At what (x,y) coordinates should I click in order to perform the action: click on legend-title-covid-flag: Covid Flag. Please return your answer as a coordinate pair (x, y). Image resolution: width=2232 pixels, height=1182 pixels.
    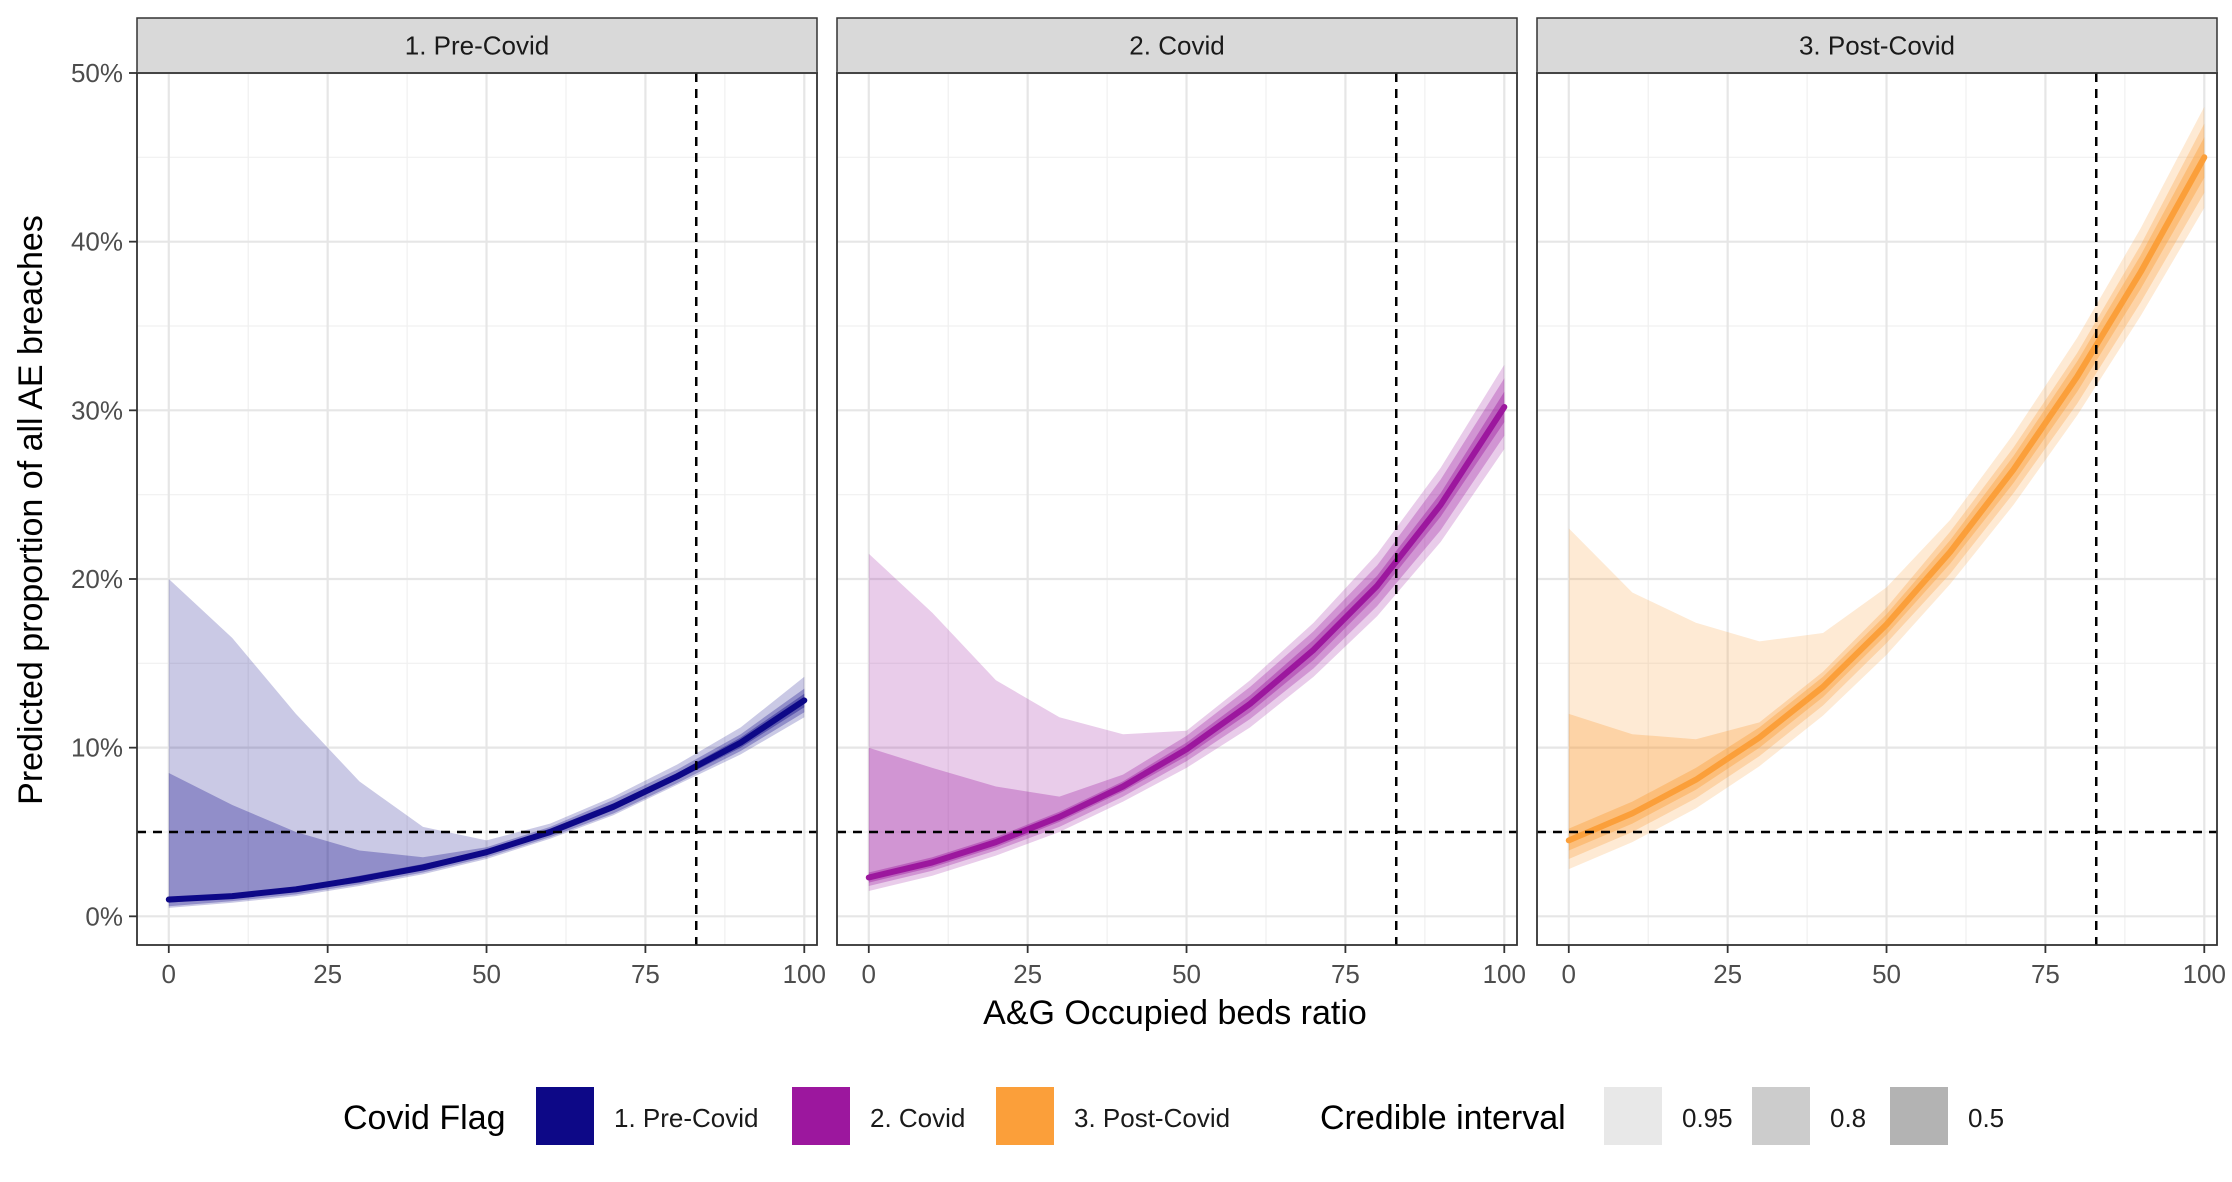
    Looking at the image, I should click on (424, 1118).